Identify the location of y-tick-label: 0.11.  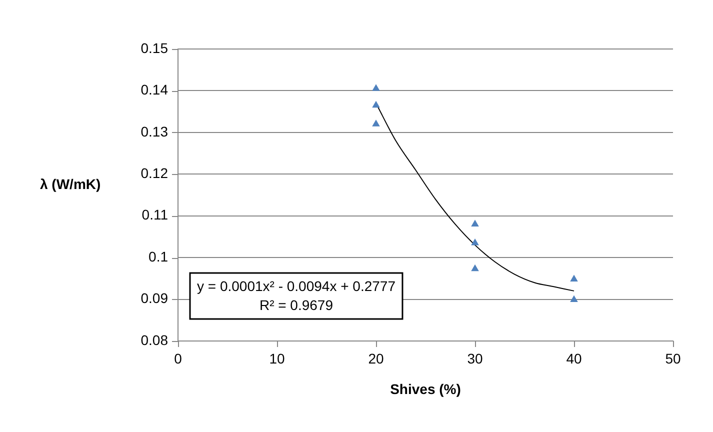
(155, 214).